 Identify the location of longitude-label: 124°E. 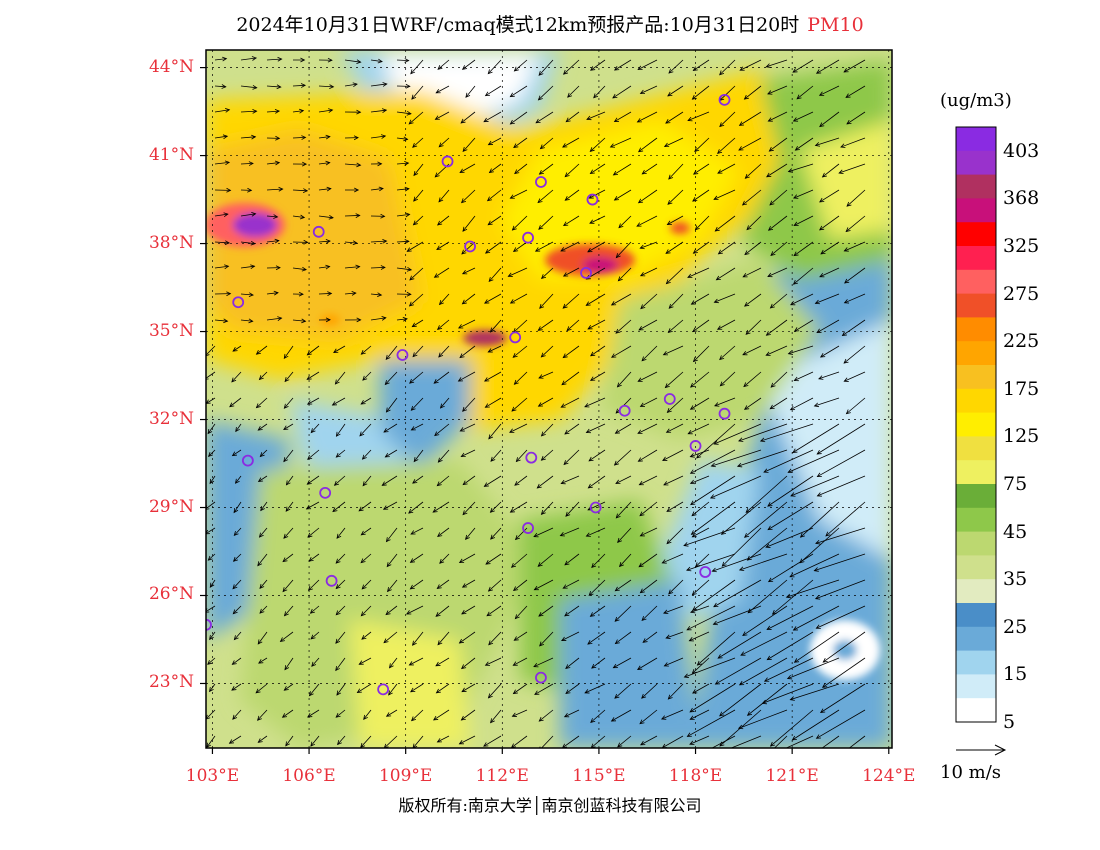
(889, 776).